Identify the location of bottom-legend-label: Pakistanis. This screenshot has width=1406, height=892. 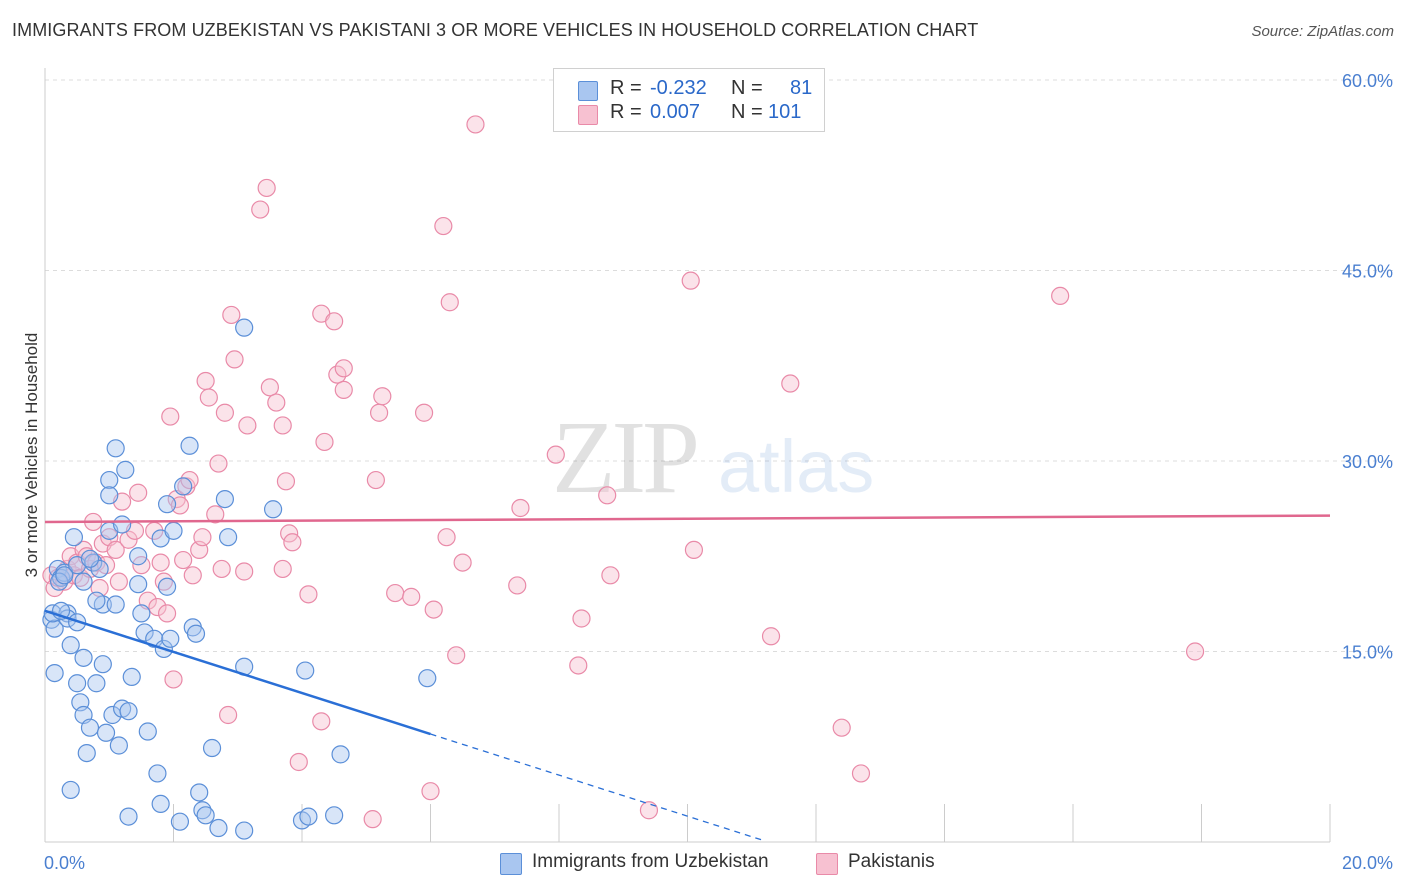
(891, 861).